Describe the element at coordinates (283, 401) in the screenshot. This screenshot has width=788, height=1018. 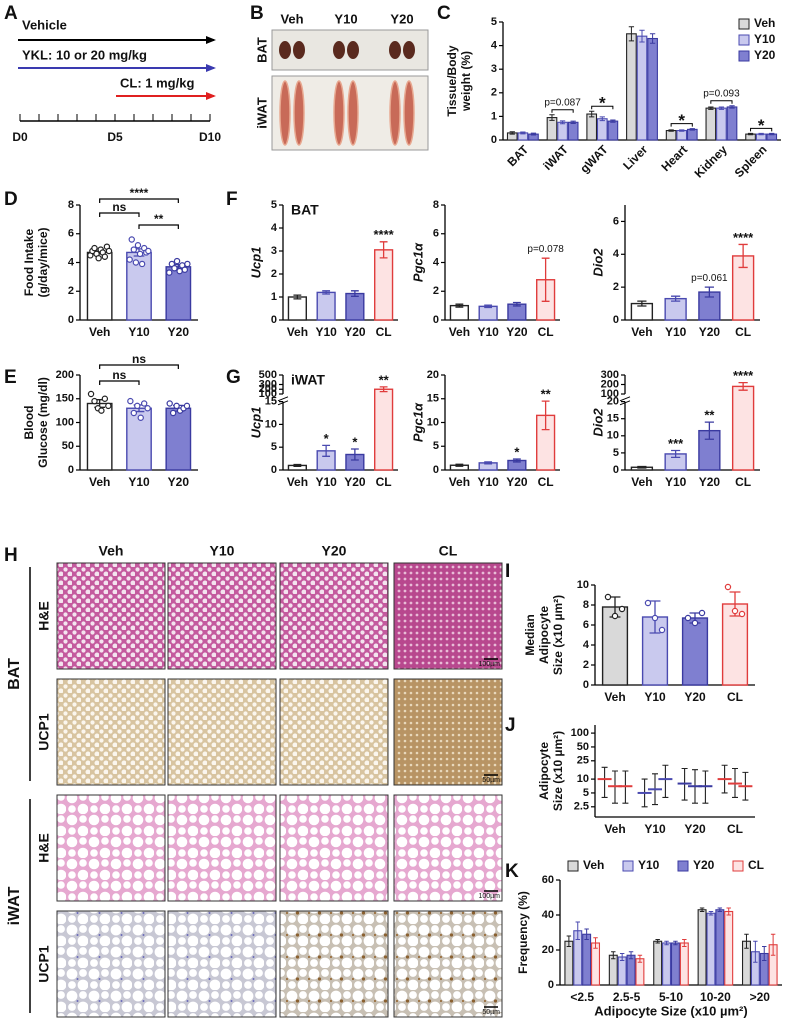
I see `axis-break` at that location.